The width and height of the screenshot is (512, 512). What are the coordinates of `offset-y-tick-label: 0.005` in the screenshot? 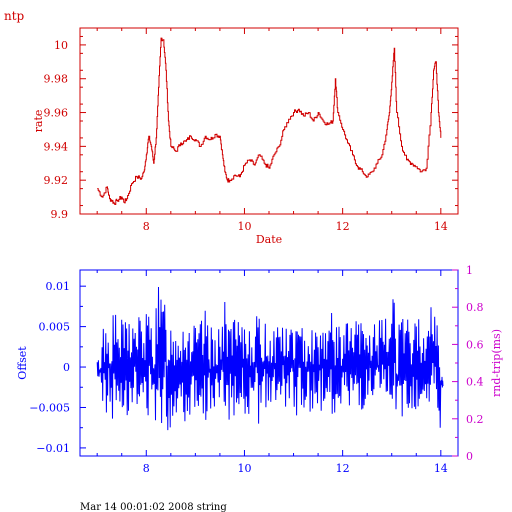 It's located at (55, 327).